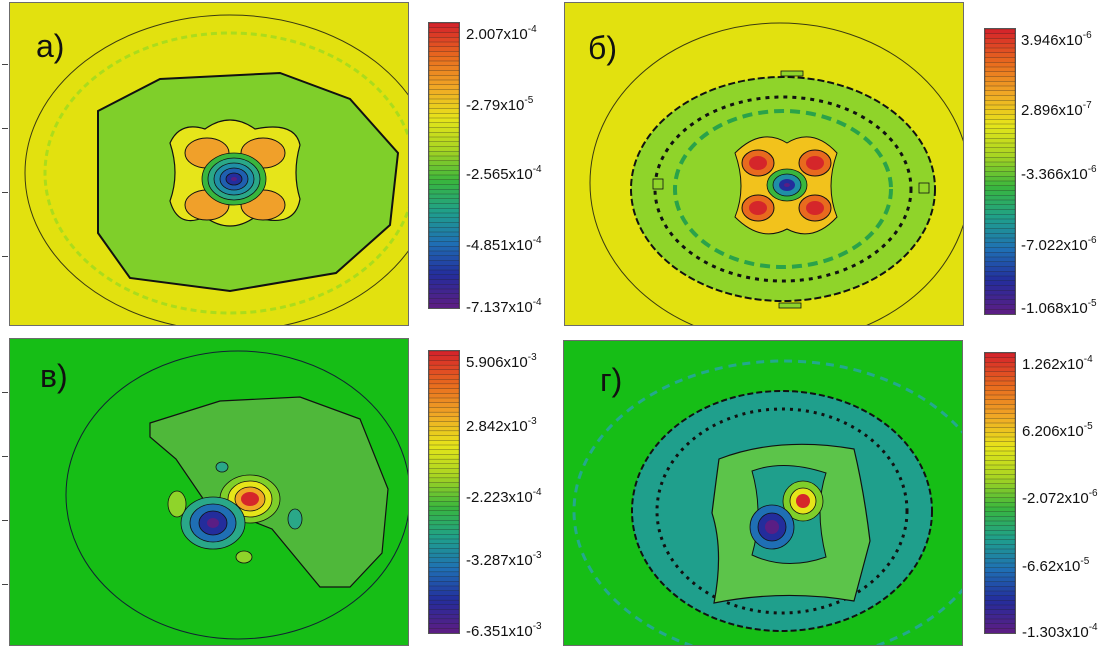  I want to click on colorbar-label-a-4: -7.137x10⁻⁴, so click(504, 306).